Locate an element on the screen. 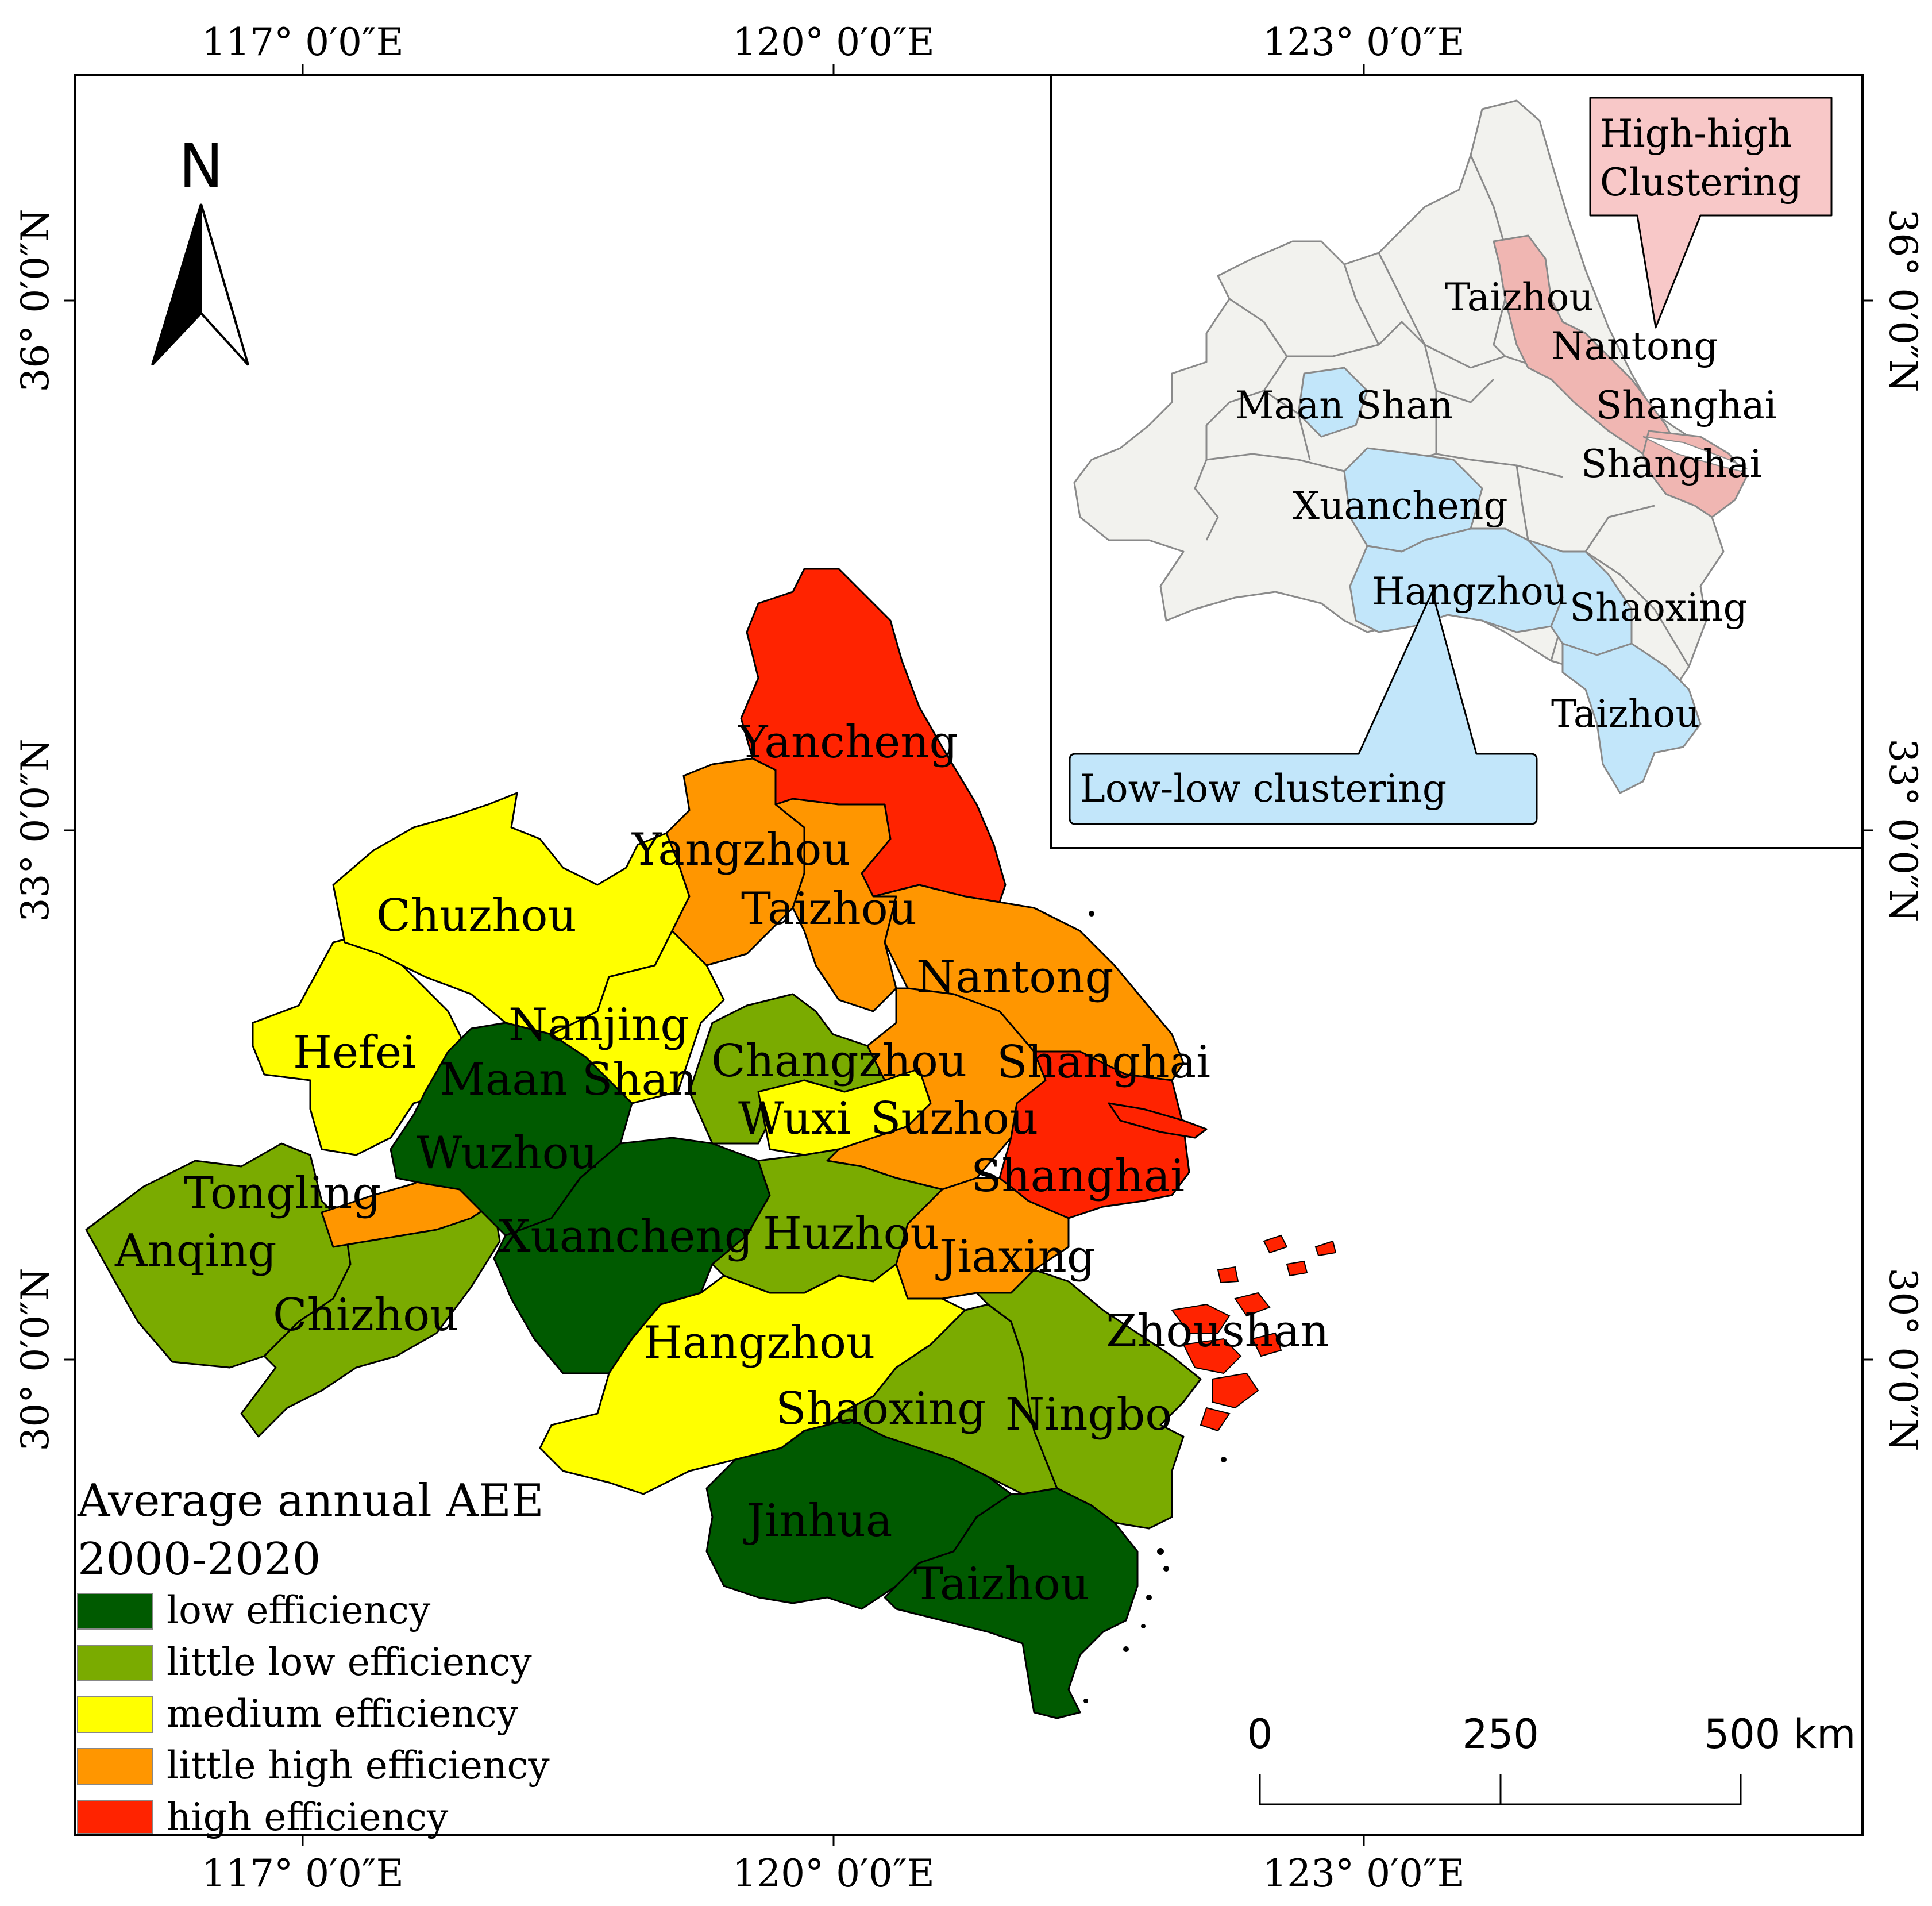 The height and width of the screenshot is (1906, 1932). legend-title-line2: 2000-2020 is located at coordinates (199, 1559).